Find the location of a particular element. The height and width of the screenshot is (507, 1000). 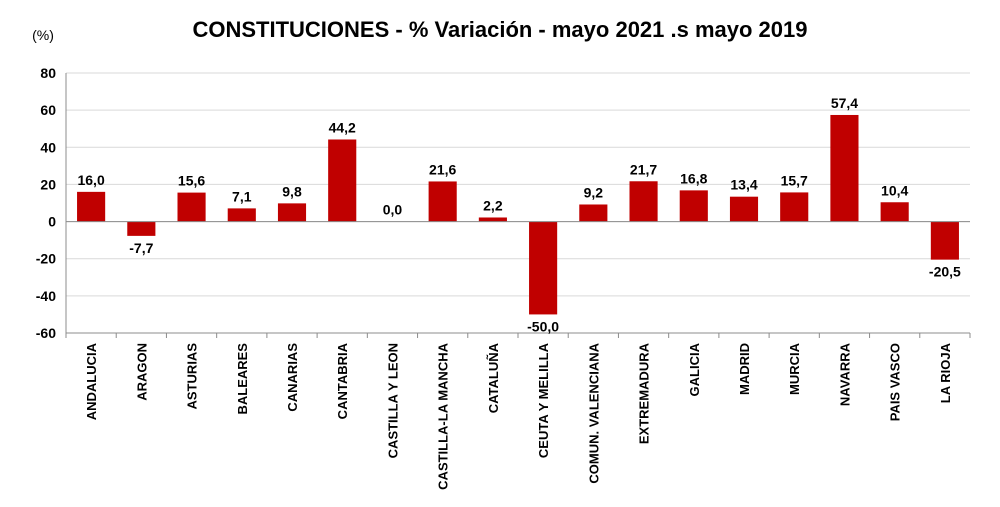

y-tick-label: -20 is located at coordinates (46, 259).